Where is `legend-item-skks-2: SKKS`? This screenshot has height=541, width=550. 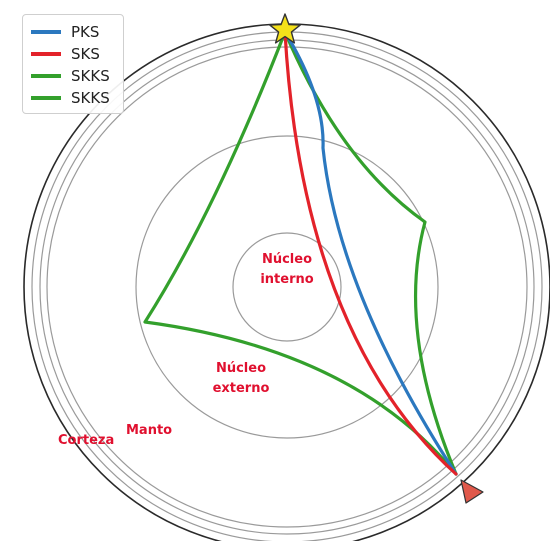
legend-item-skks-2: SKKS is located at coordinates (74, 98).